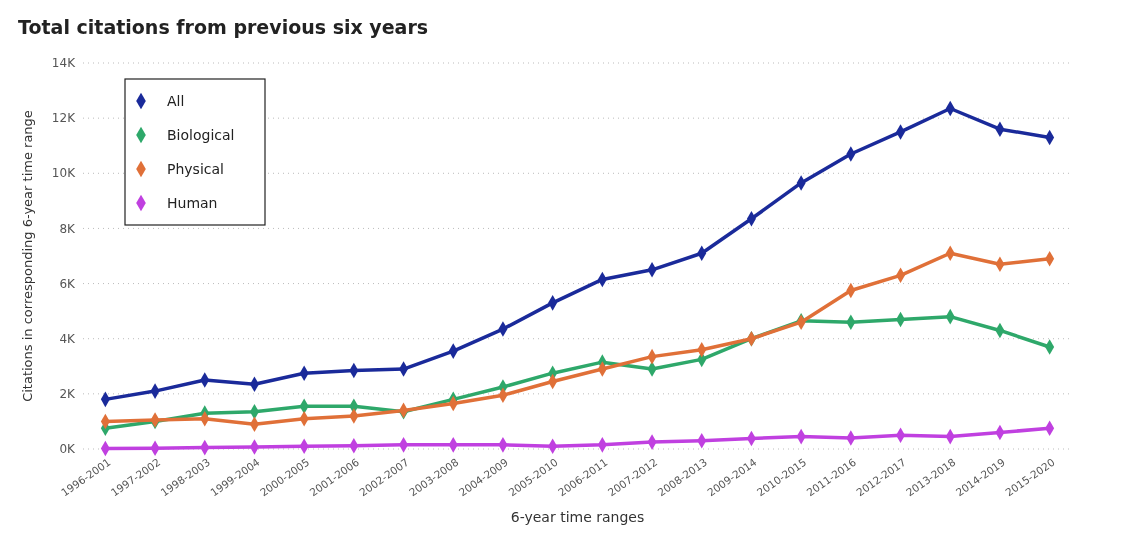 This screenshot has width=1130, height=540. I want to click on legend-label: Human, so click(192, 202).